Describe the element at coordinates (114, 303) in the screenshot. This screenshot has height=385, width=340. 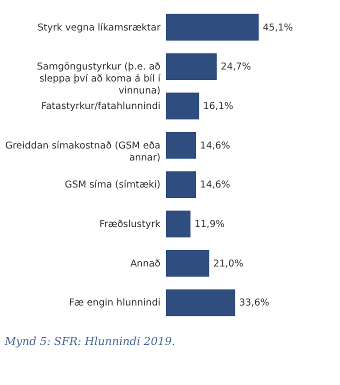
I see `y-tick-label: Fæ engin hlunnindi` at that location.